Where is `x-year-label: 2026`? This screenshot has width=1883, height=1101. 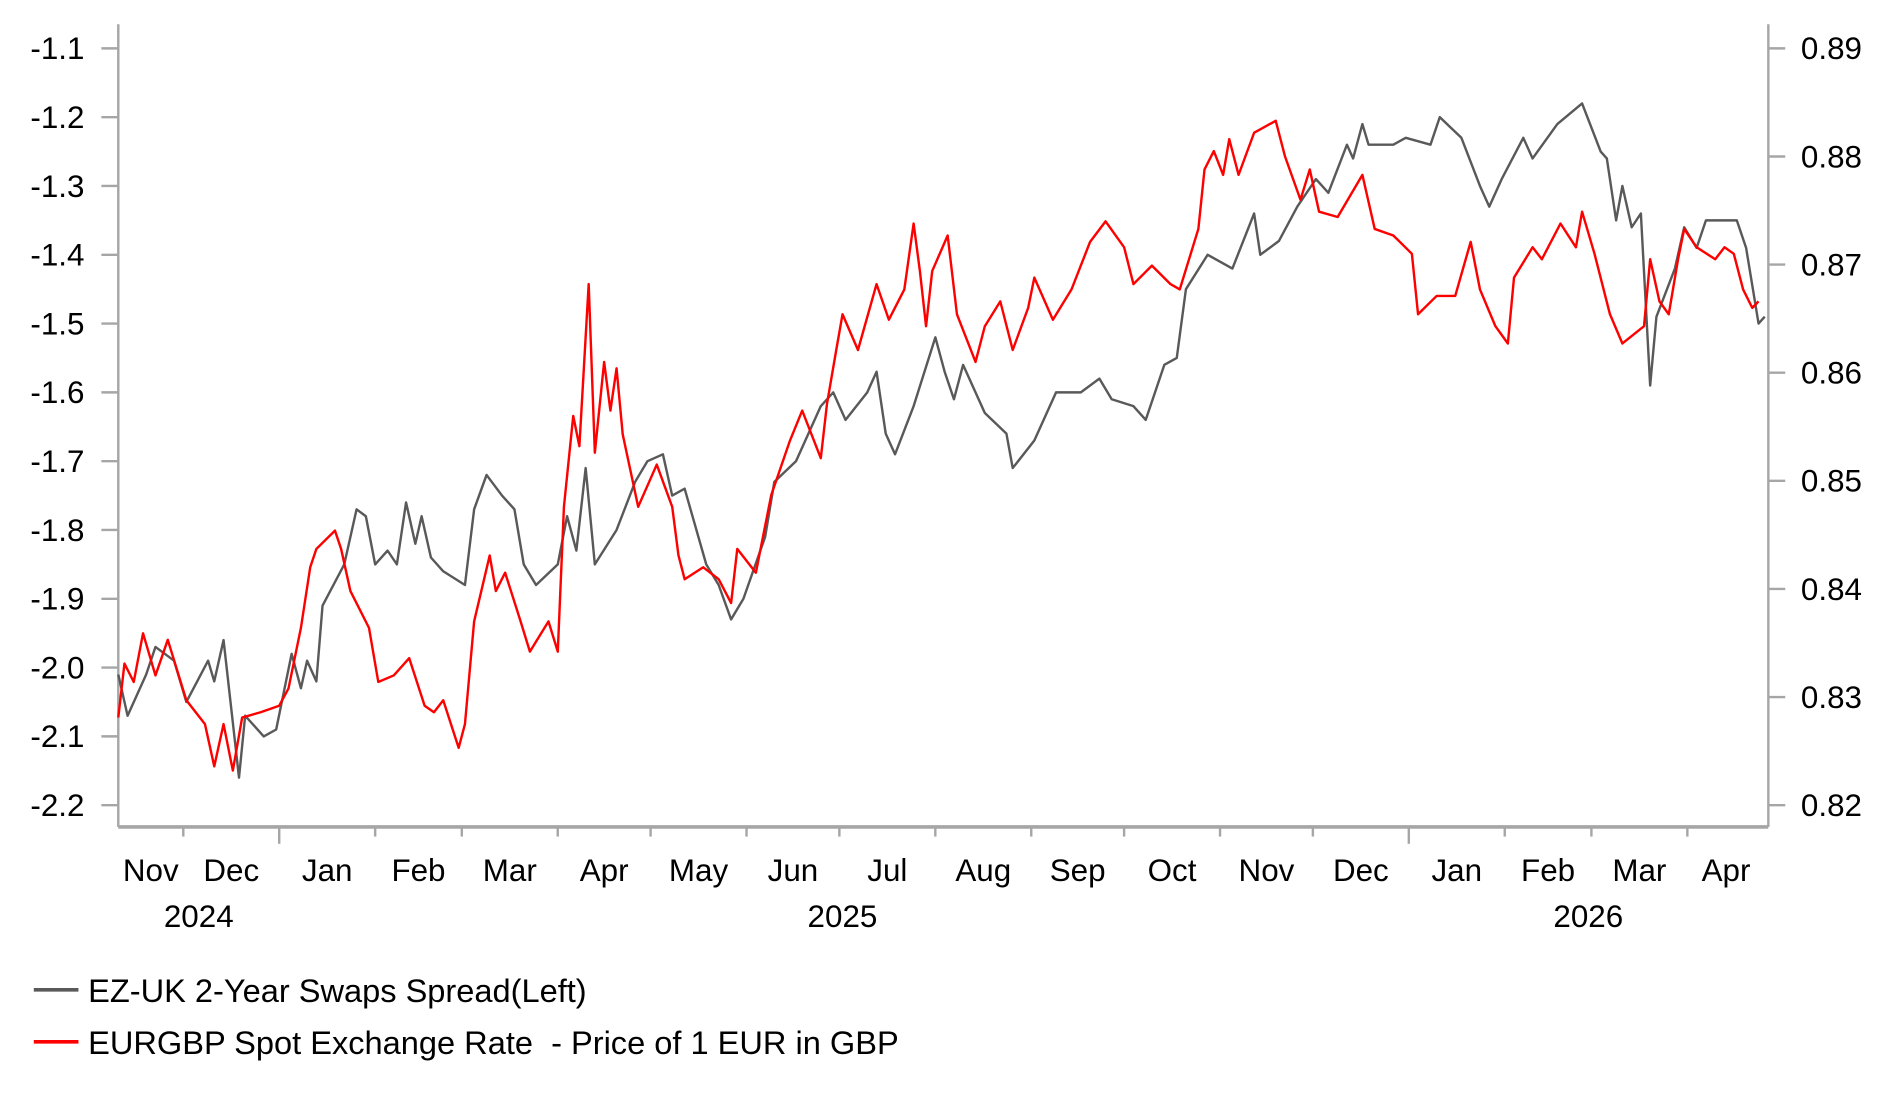
x-year-label: 2026 is located at coordinates (1588, 916).